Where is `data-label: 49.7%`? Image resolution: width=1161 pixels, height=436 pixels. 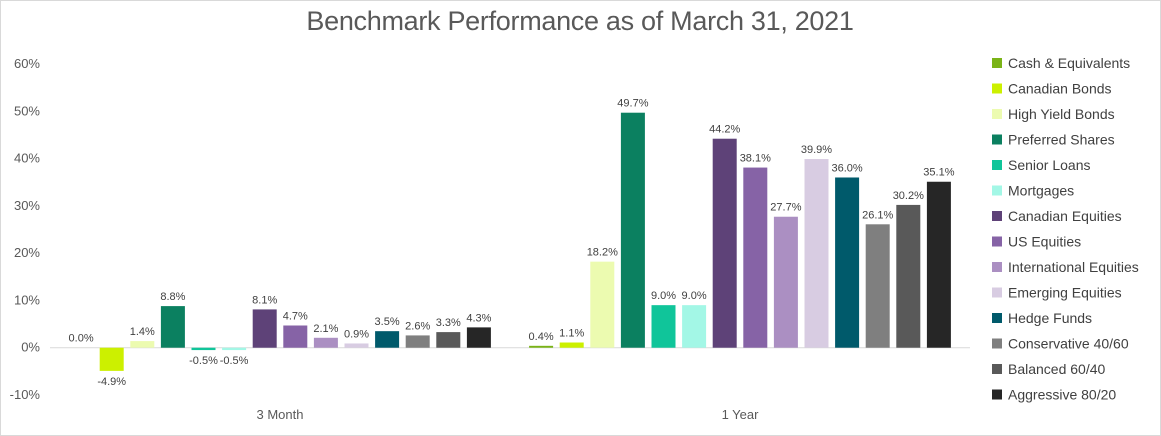
data-label: 49.7% is located at coordinates (632, 104).